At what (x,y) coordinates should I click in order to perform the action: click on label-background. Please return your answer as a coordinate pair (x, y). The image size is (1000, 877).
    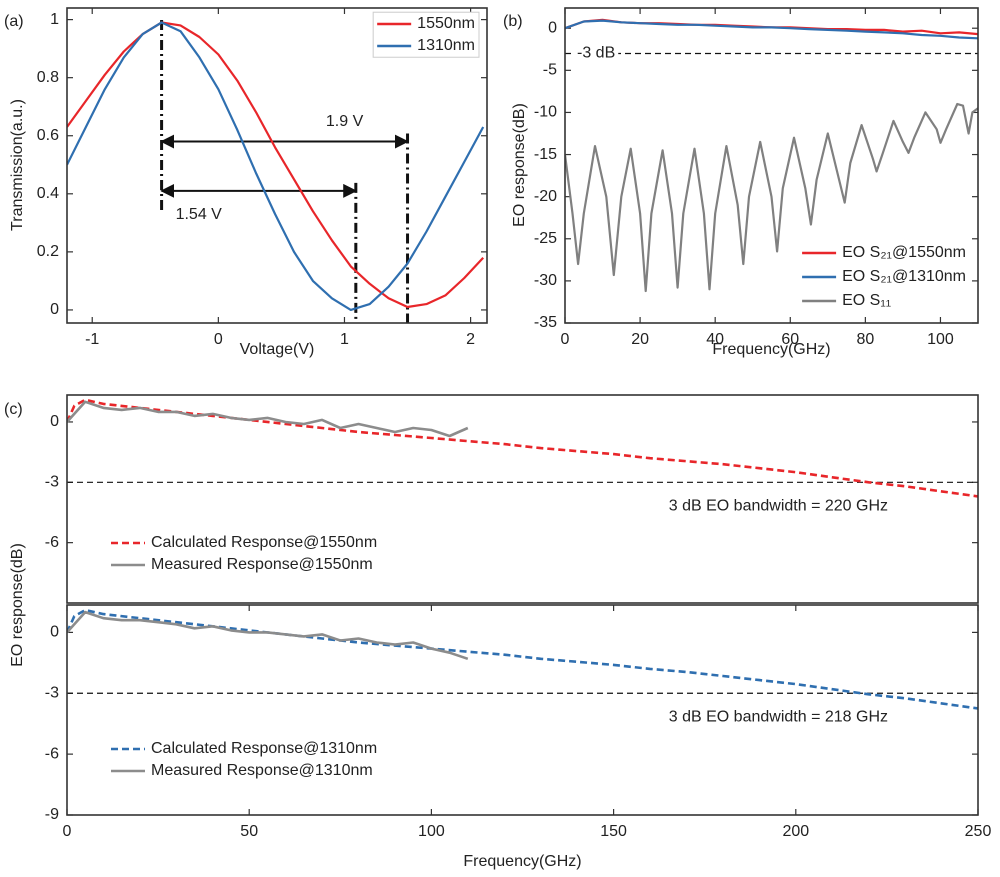
    Looking at the image, I should click on (596, 53).